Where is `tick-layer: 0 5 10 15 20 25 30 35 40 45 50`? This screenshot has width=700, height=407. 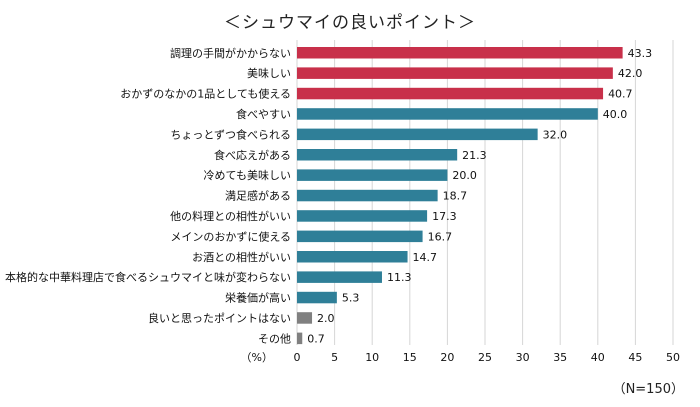 tick-layer: 0 5 10 15 20 25 30 35 40 45 50 is located at coordinates (487, 357).